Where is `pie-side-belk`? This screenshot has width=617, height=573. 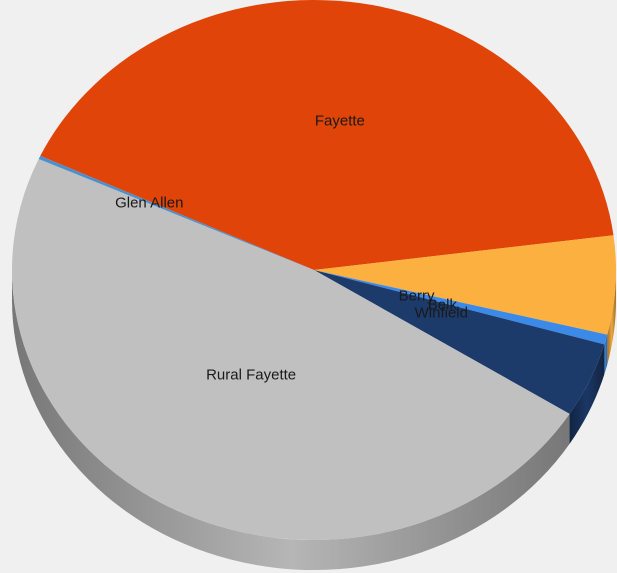
pie-side-belk is located at coordinates (606, 354).